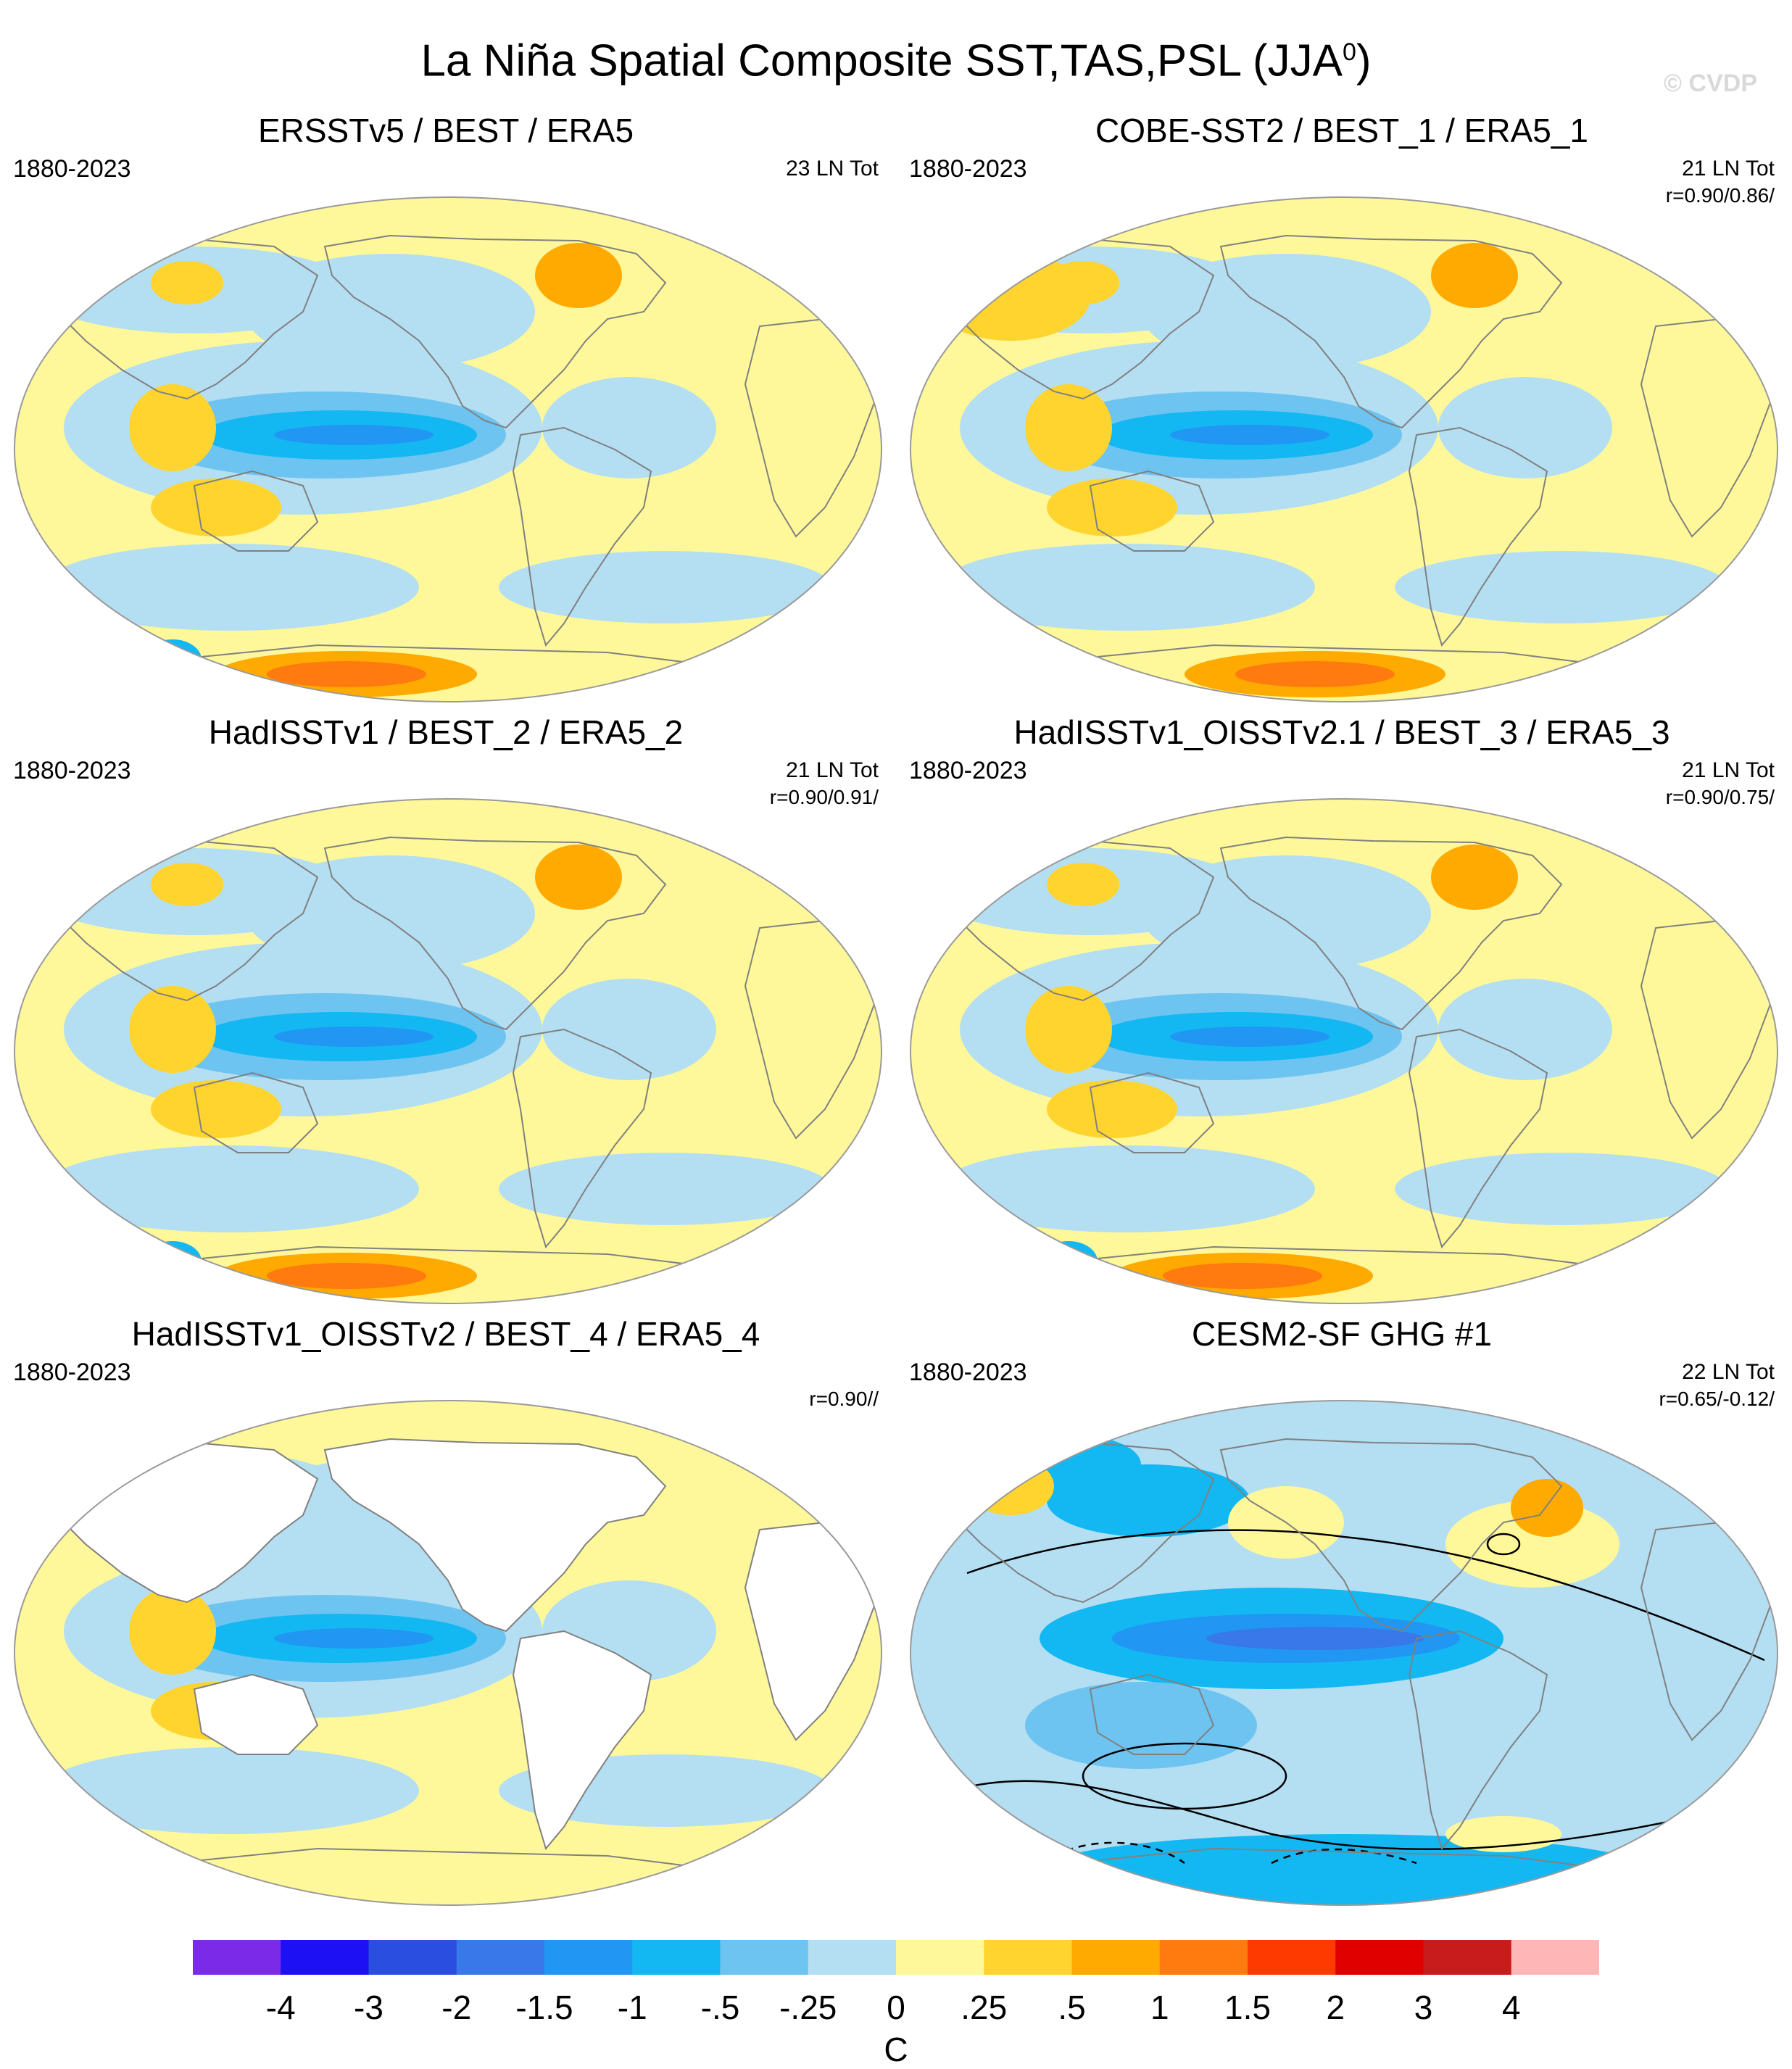 The image size is (1792, 2069). What do you see at coordinates (544, 2007) in the screenshot?
I see `colorbar-tick-label: -1.5` at bounding box center [544, 2007].